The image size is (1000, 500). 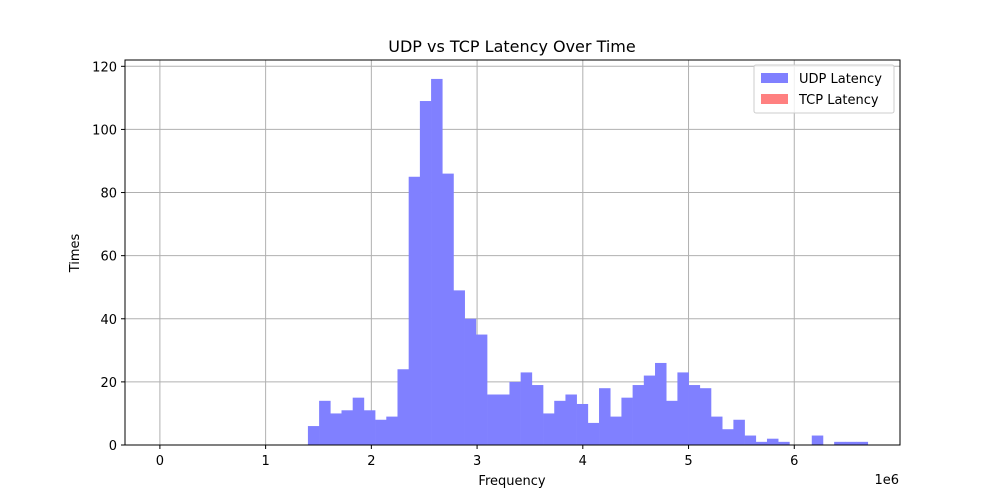 What do you see at coordinates (511, 46) in the screenshot?
I see `chart-title: UDP vs TCP Latency Over Time` at bounding box center [511, 46].